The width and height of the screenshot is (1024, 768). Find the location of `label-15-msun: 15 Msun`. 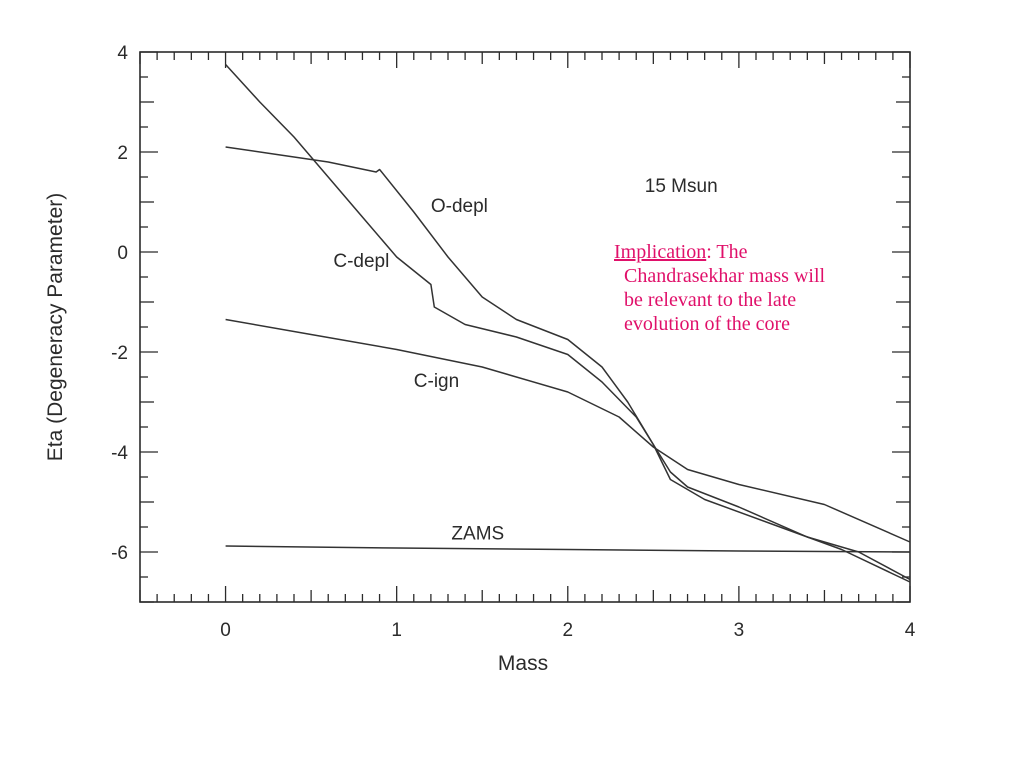

label-15-msun: 15 Msun is located at coordinates (681, 186).